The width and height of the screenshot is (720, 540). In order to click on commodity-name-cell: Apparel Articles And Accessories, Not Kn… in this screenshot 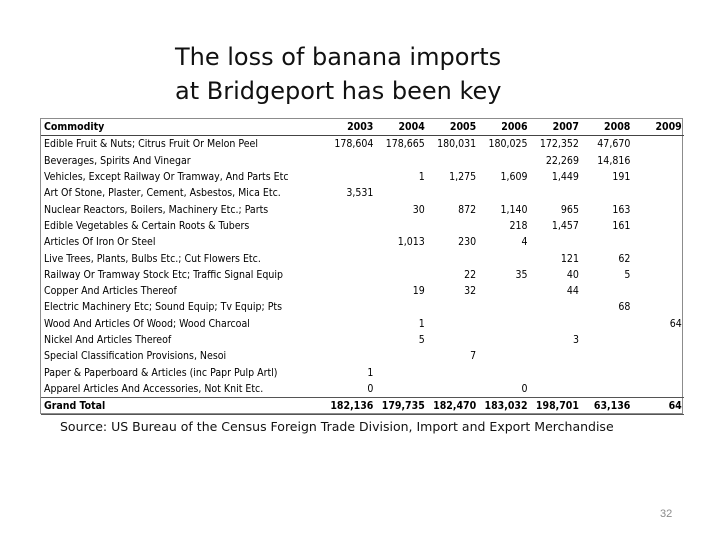, I will do `click(154, 388)`.